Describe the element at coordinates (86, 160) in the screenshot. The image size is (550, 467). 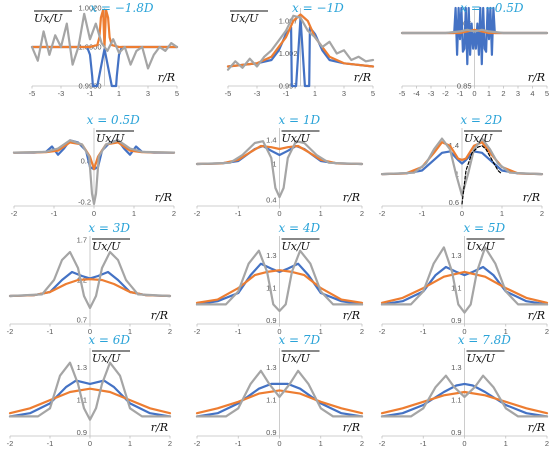
I see `y-tick-label: 0.8` at that location.